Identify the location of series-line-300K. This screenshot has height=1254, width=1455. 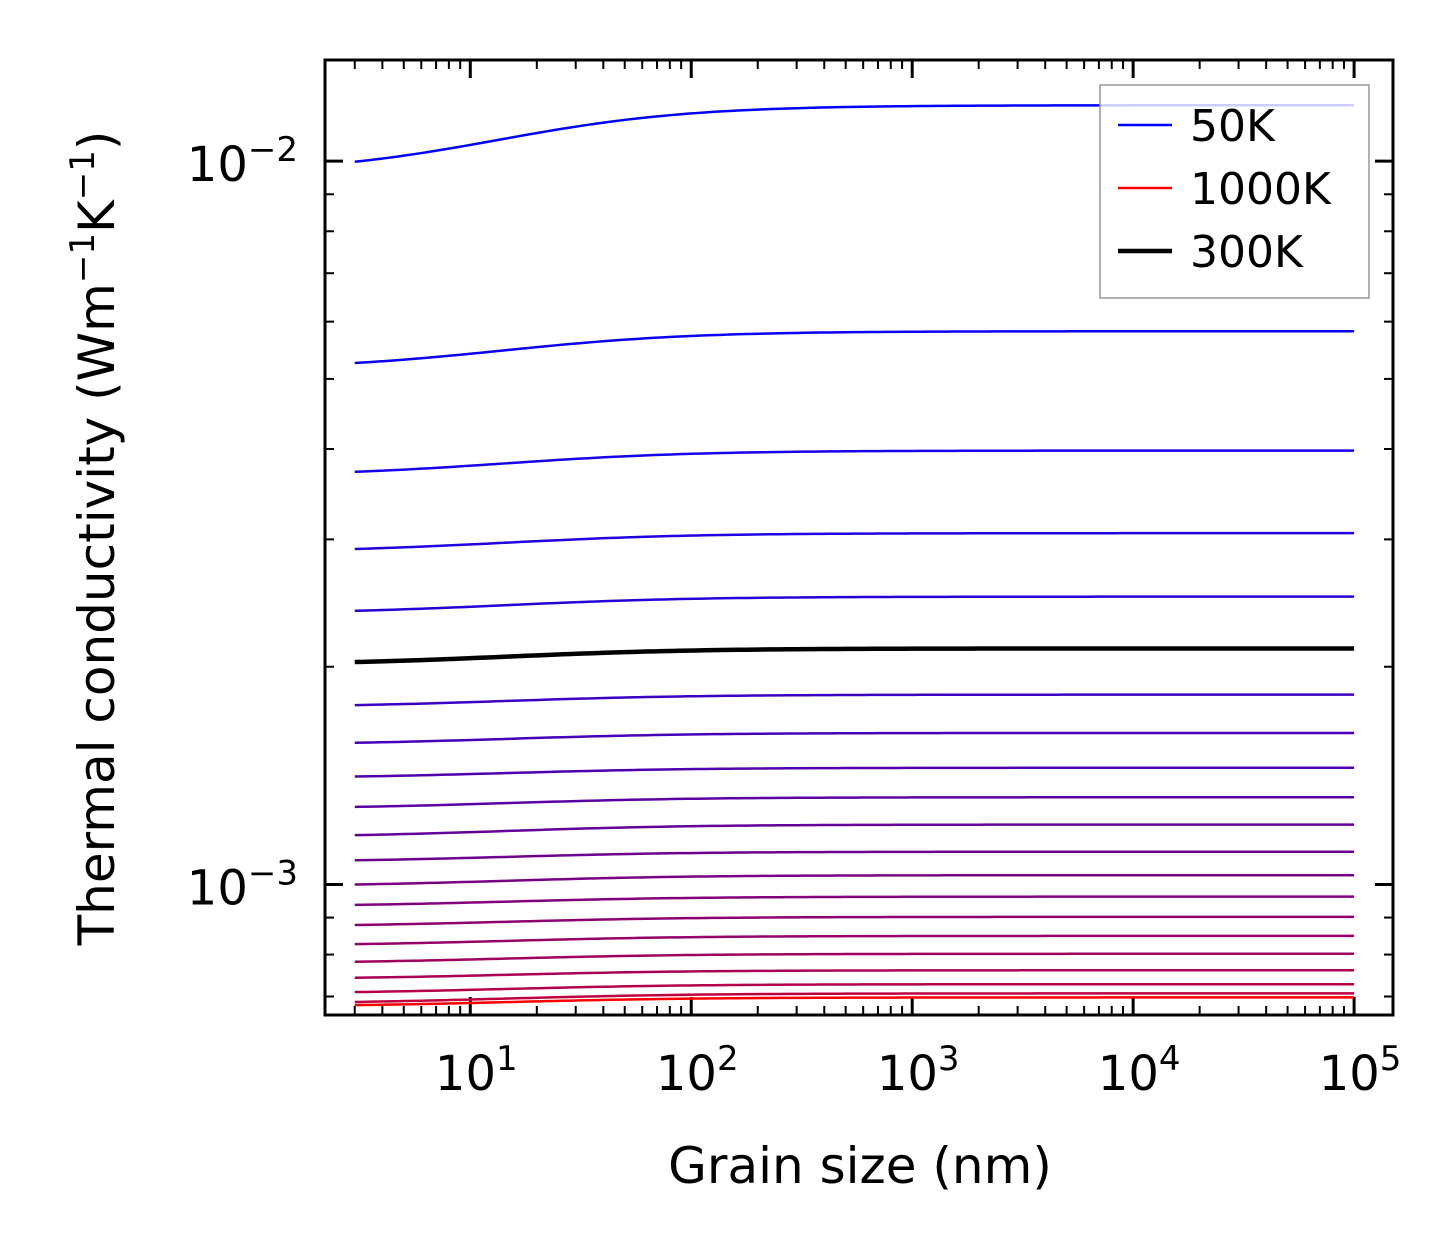
(854, 655).